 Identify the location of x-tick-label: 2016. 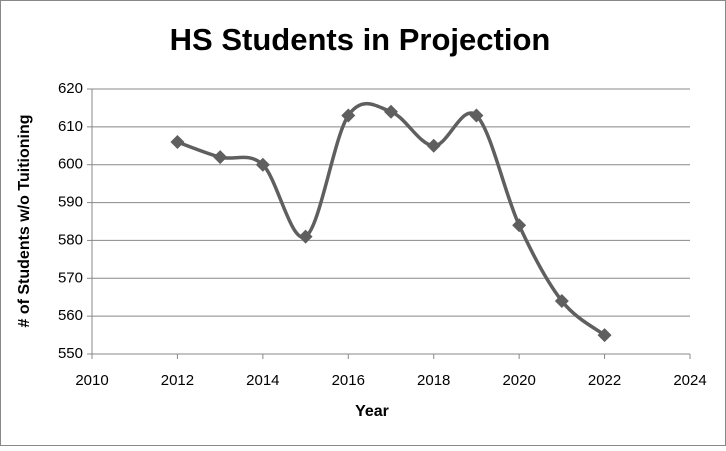
(348, 380).